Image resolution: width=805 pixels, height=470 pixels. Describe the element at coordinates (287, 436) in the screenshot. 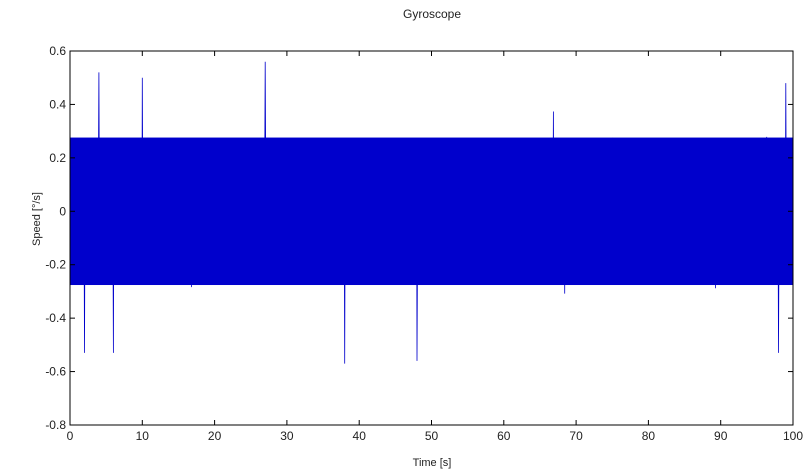

I see `x-tick-label: 30` at that location.